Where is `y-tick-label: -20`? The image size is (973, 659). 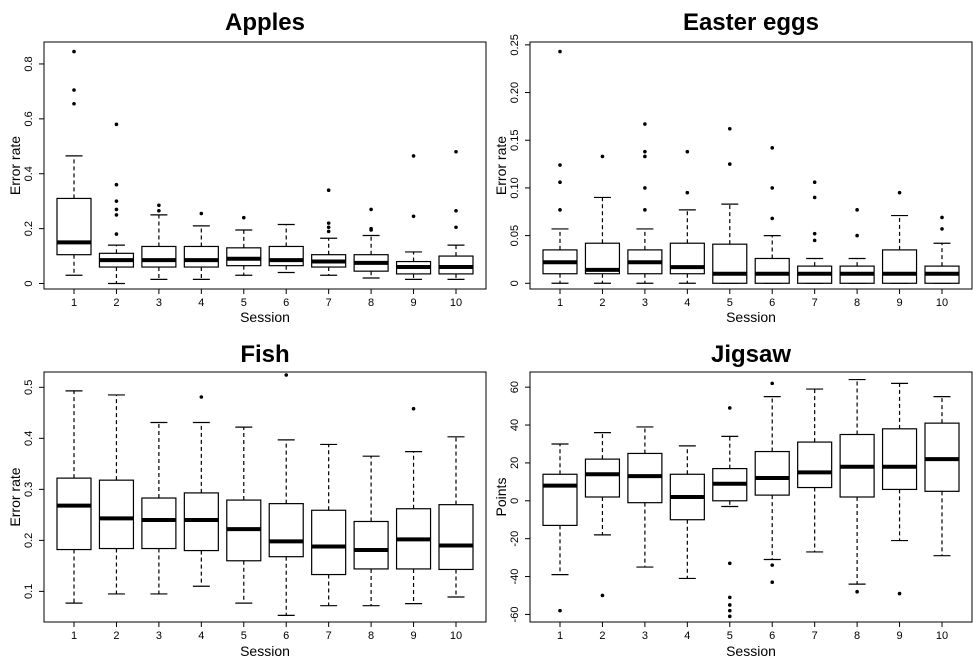
y-tick-label: -20 is located at coordinates (515, 539).